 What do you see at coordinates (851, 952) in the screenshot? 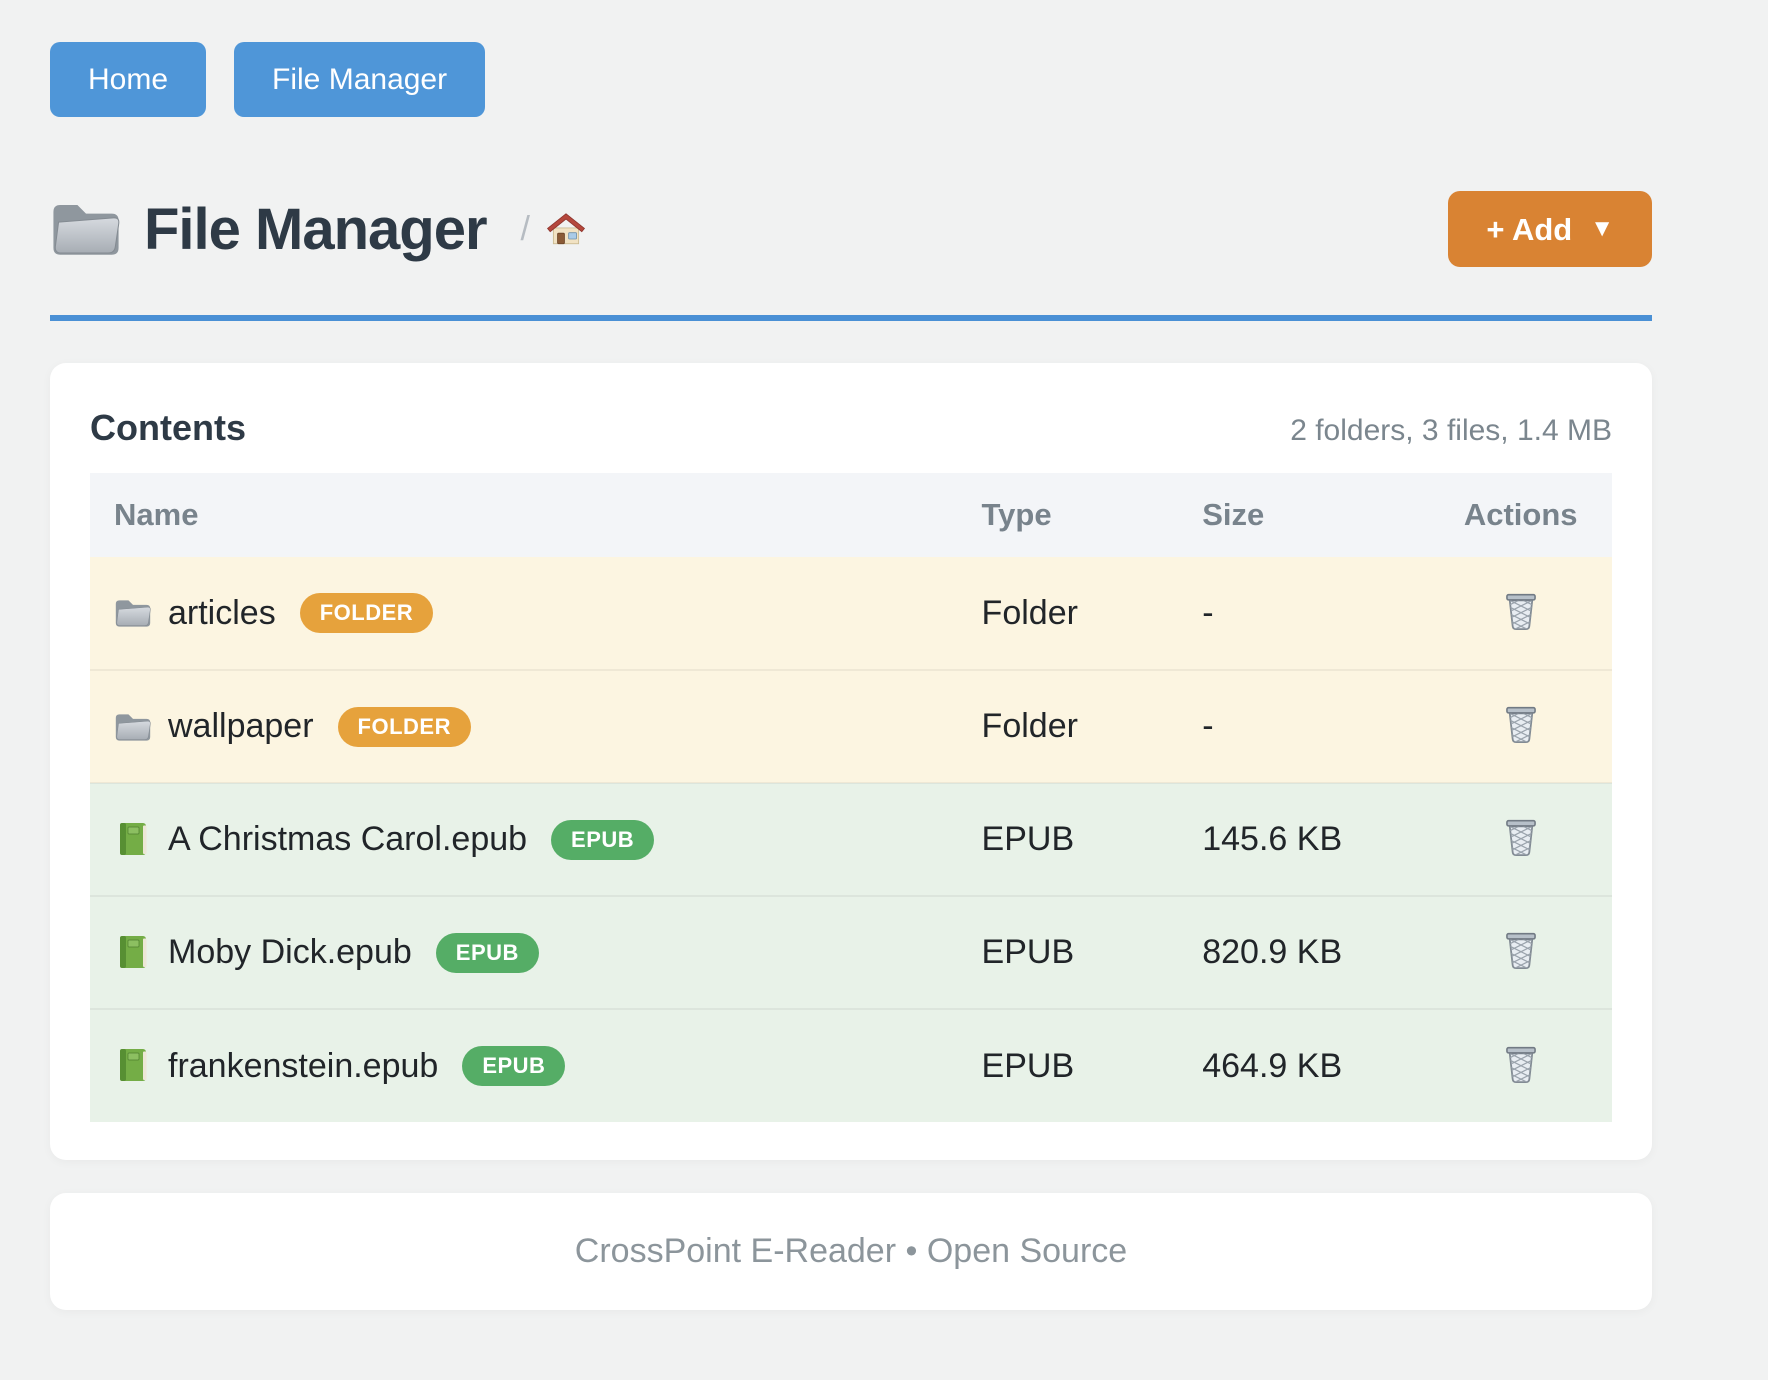
I see `table-row: Moby Dick.epub EPUB EPUB 820.9 KB` at bounding box center [851, 952].